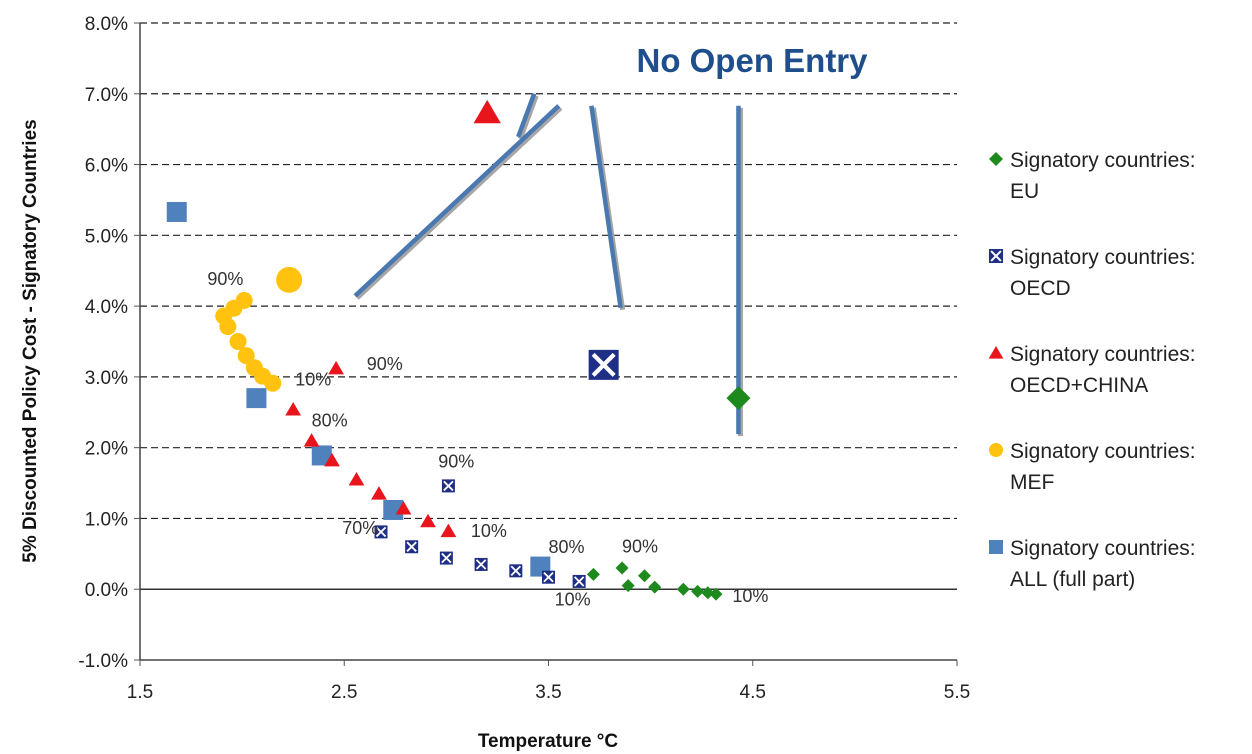 This screenshot has height=754, width=1252. I want to click on legend-entry: MEF, so click(1032, 482).